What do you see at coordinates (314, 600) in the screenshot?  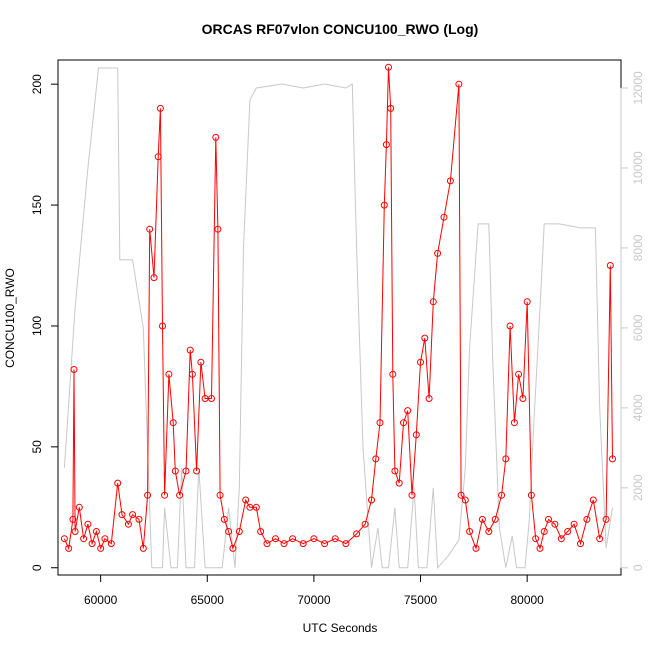 I see `x-tick-label: 70000` at bounding box center [314, 600].